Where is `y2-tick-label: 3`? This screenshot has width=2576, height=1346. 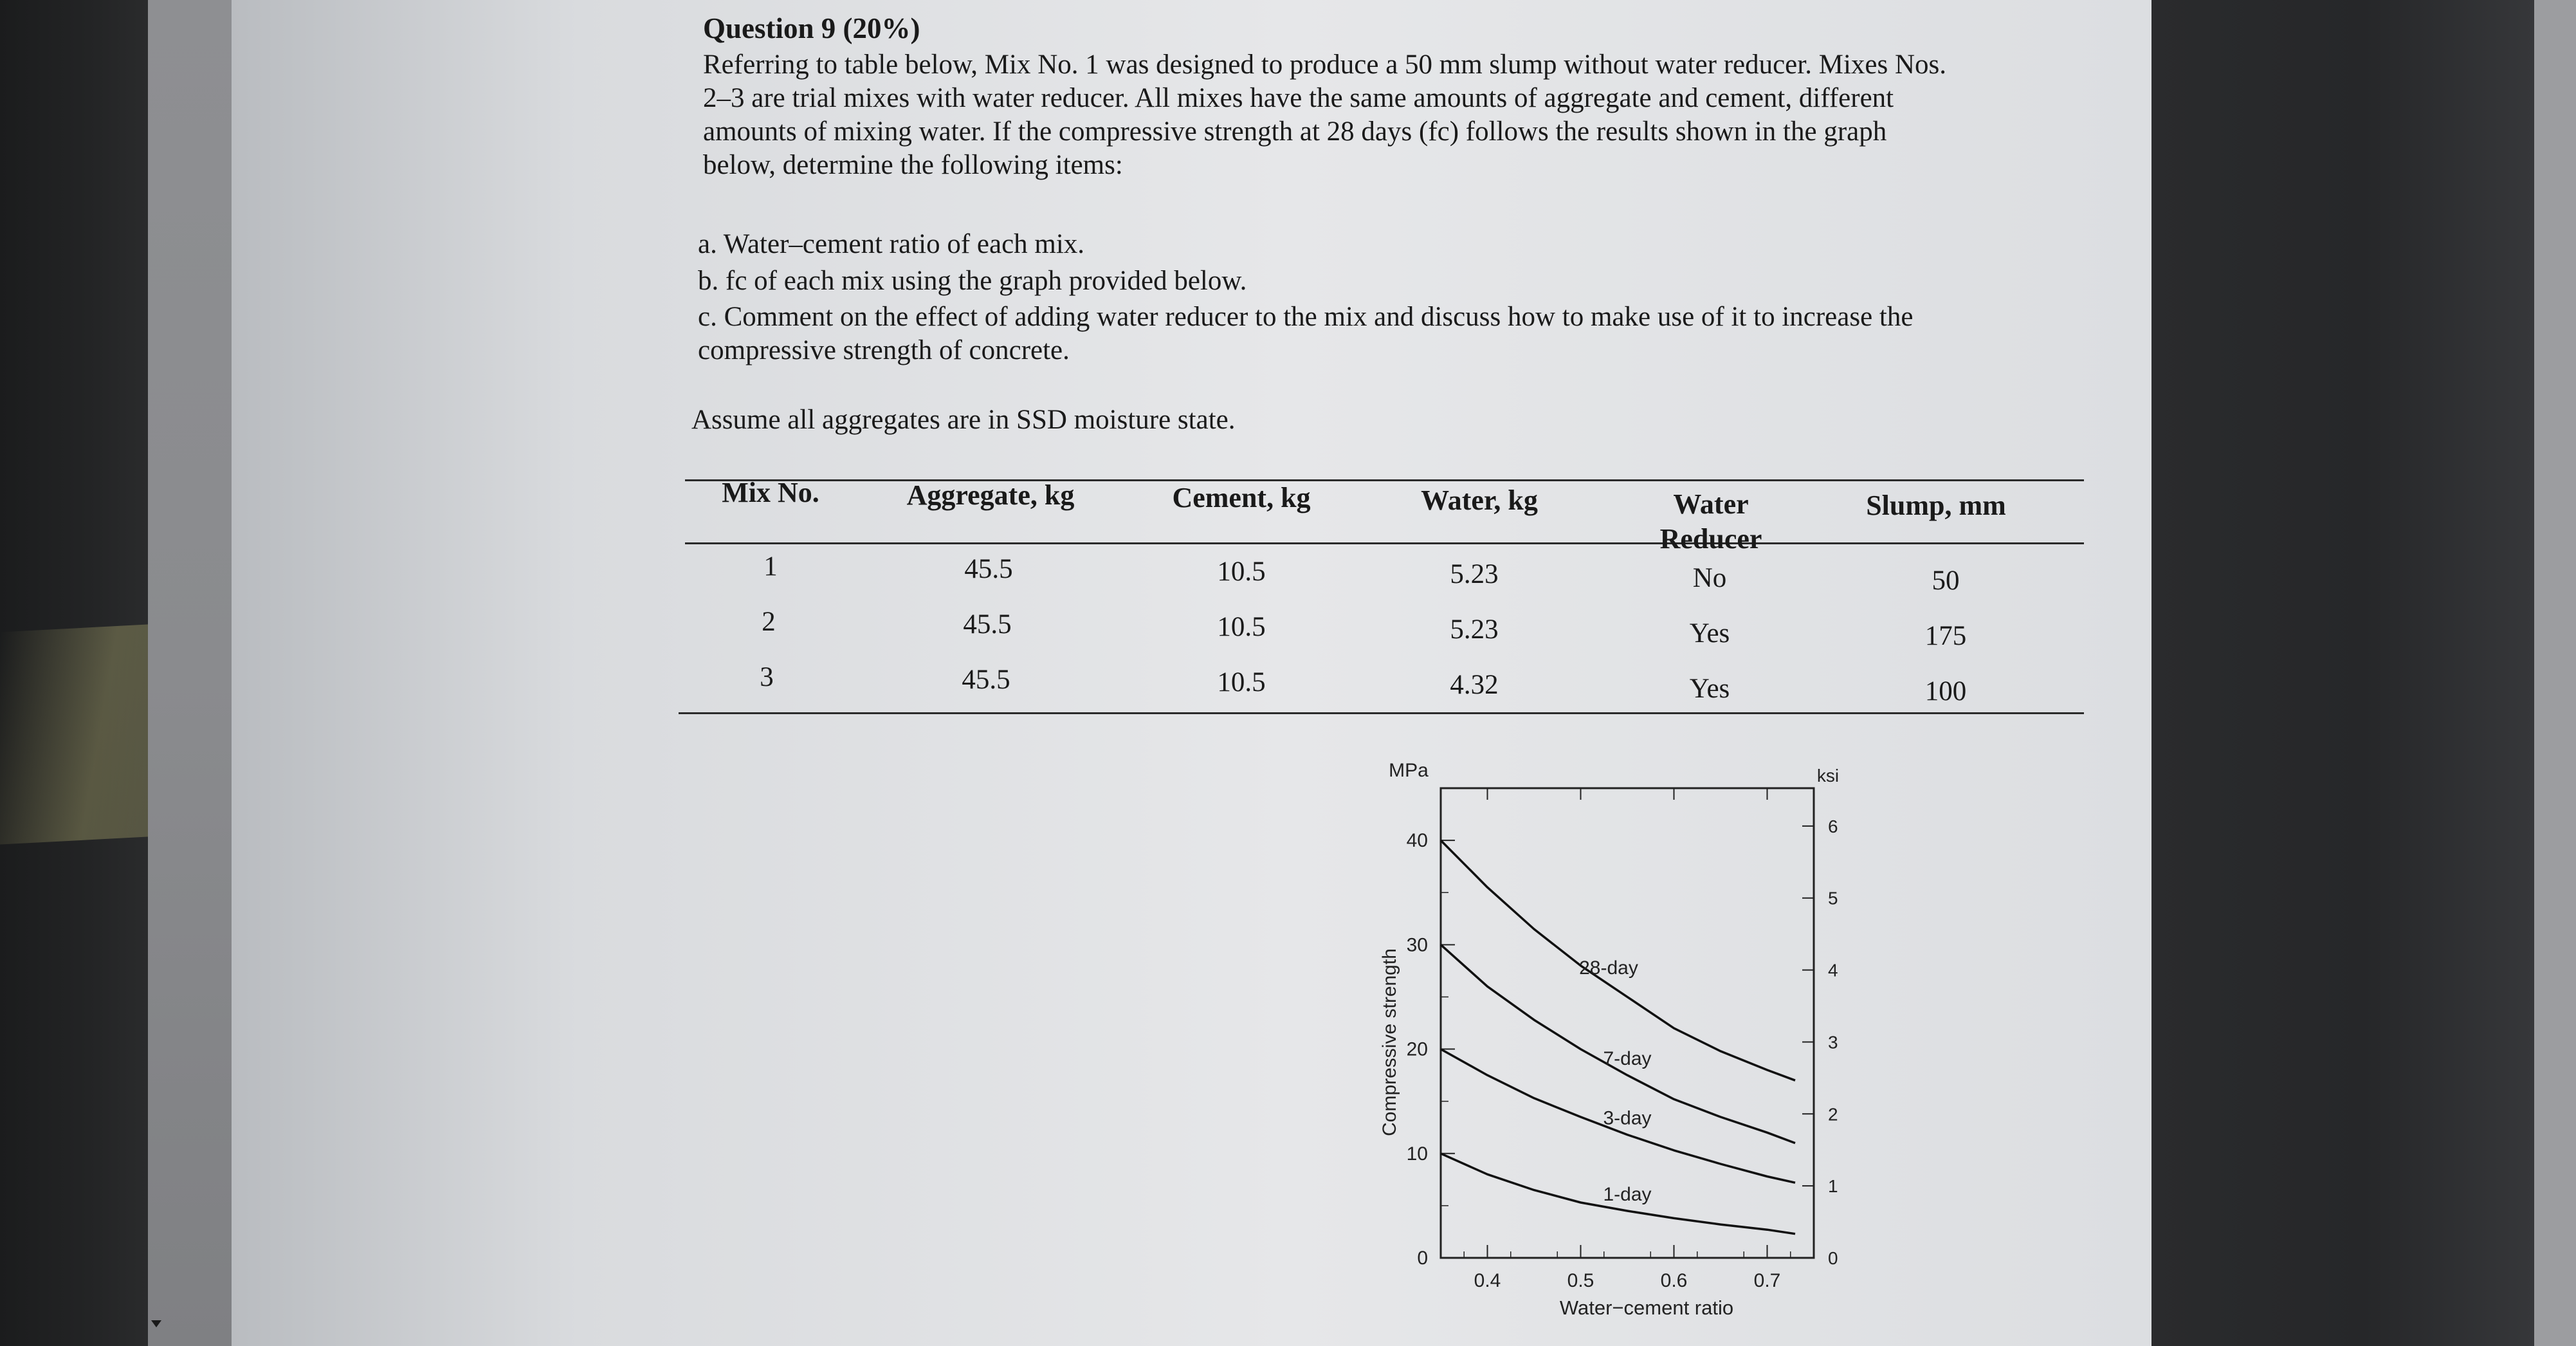
y2-tick-label: 3 is located at coordinates (1833, 1042).